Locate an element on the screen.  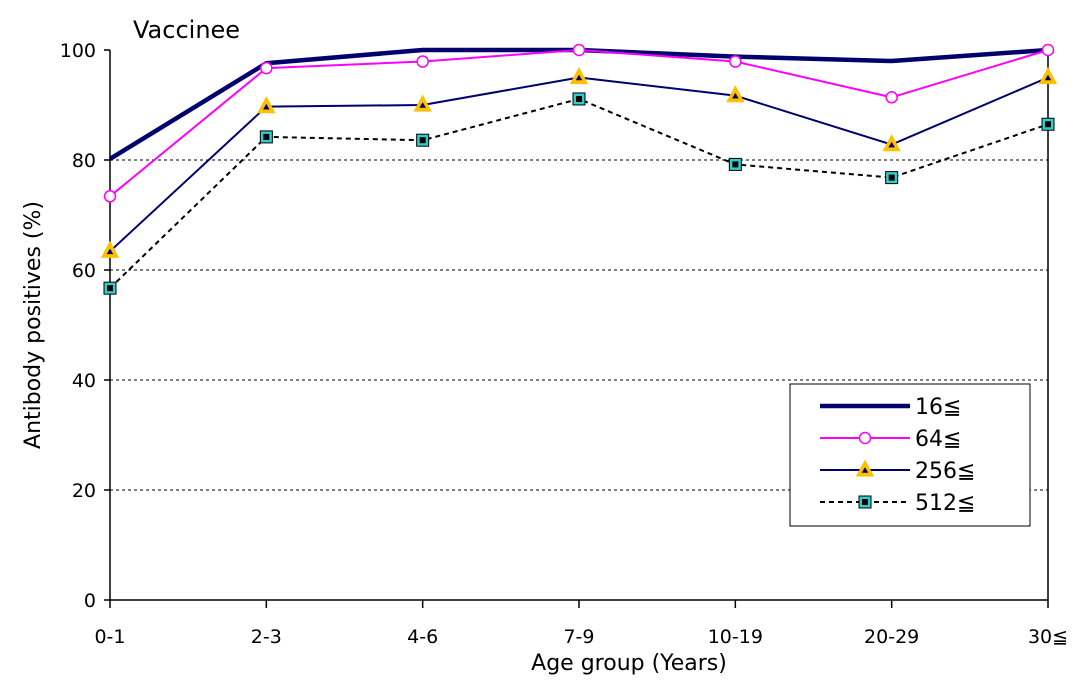
x-tick-label: 7-9 is located at coordinates (578, 637).